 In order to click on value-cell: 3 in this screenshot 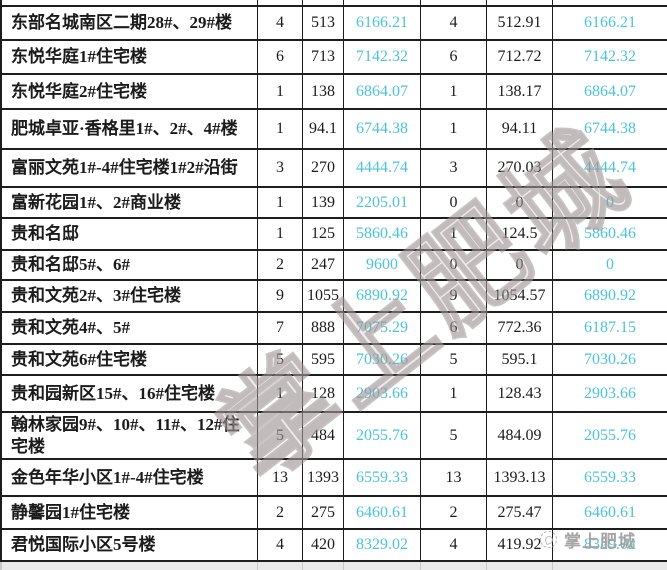, I will do `click(453, 168)`.